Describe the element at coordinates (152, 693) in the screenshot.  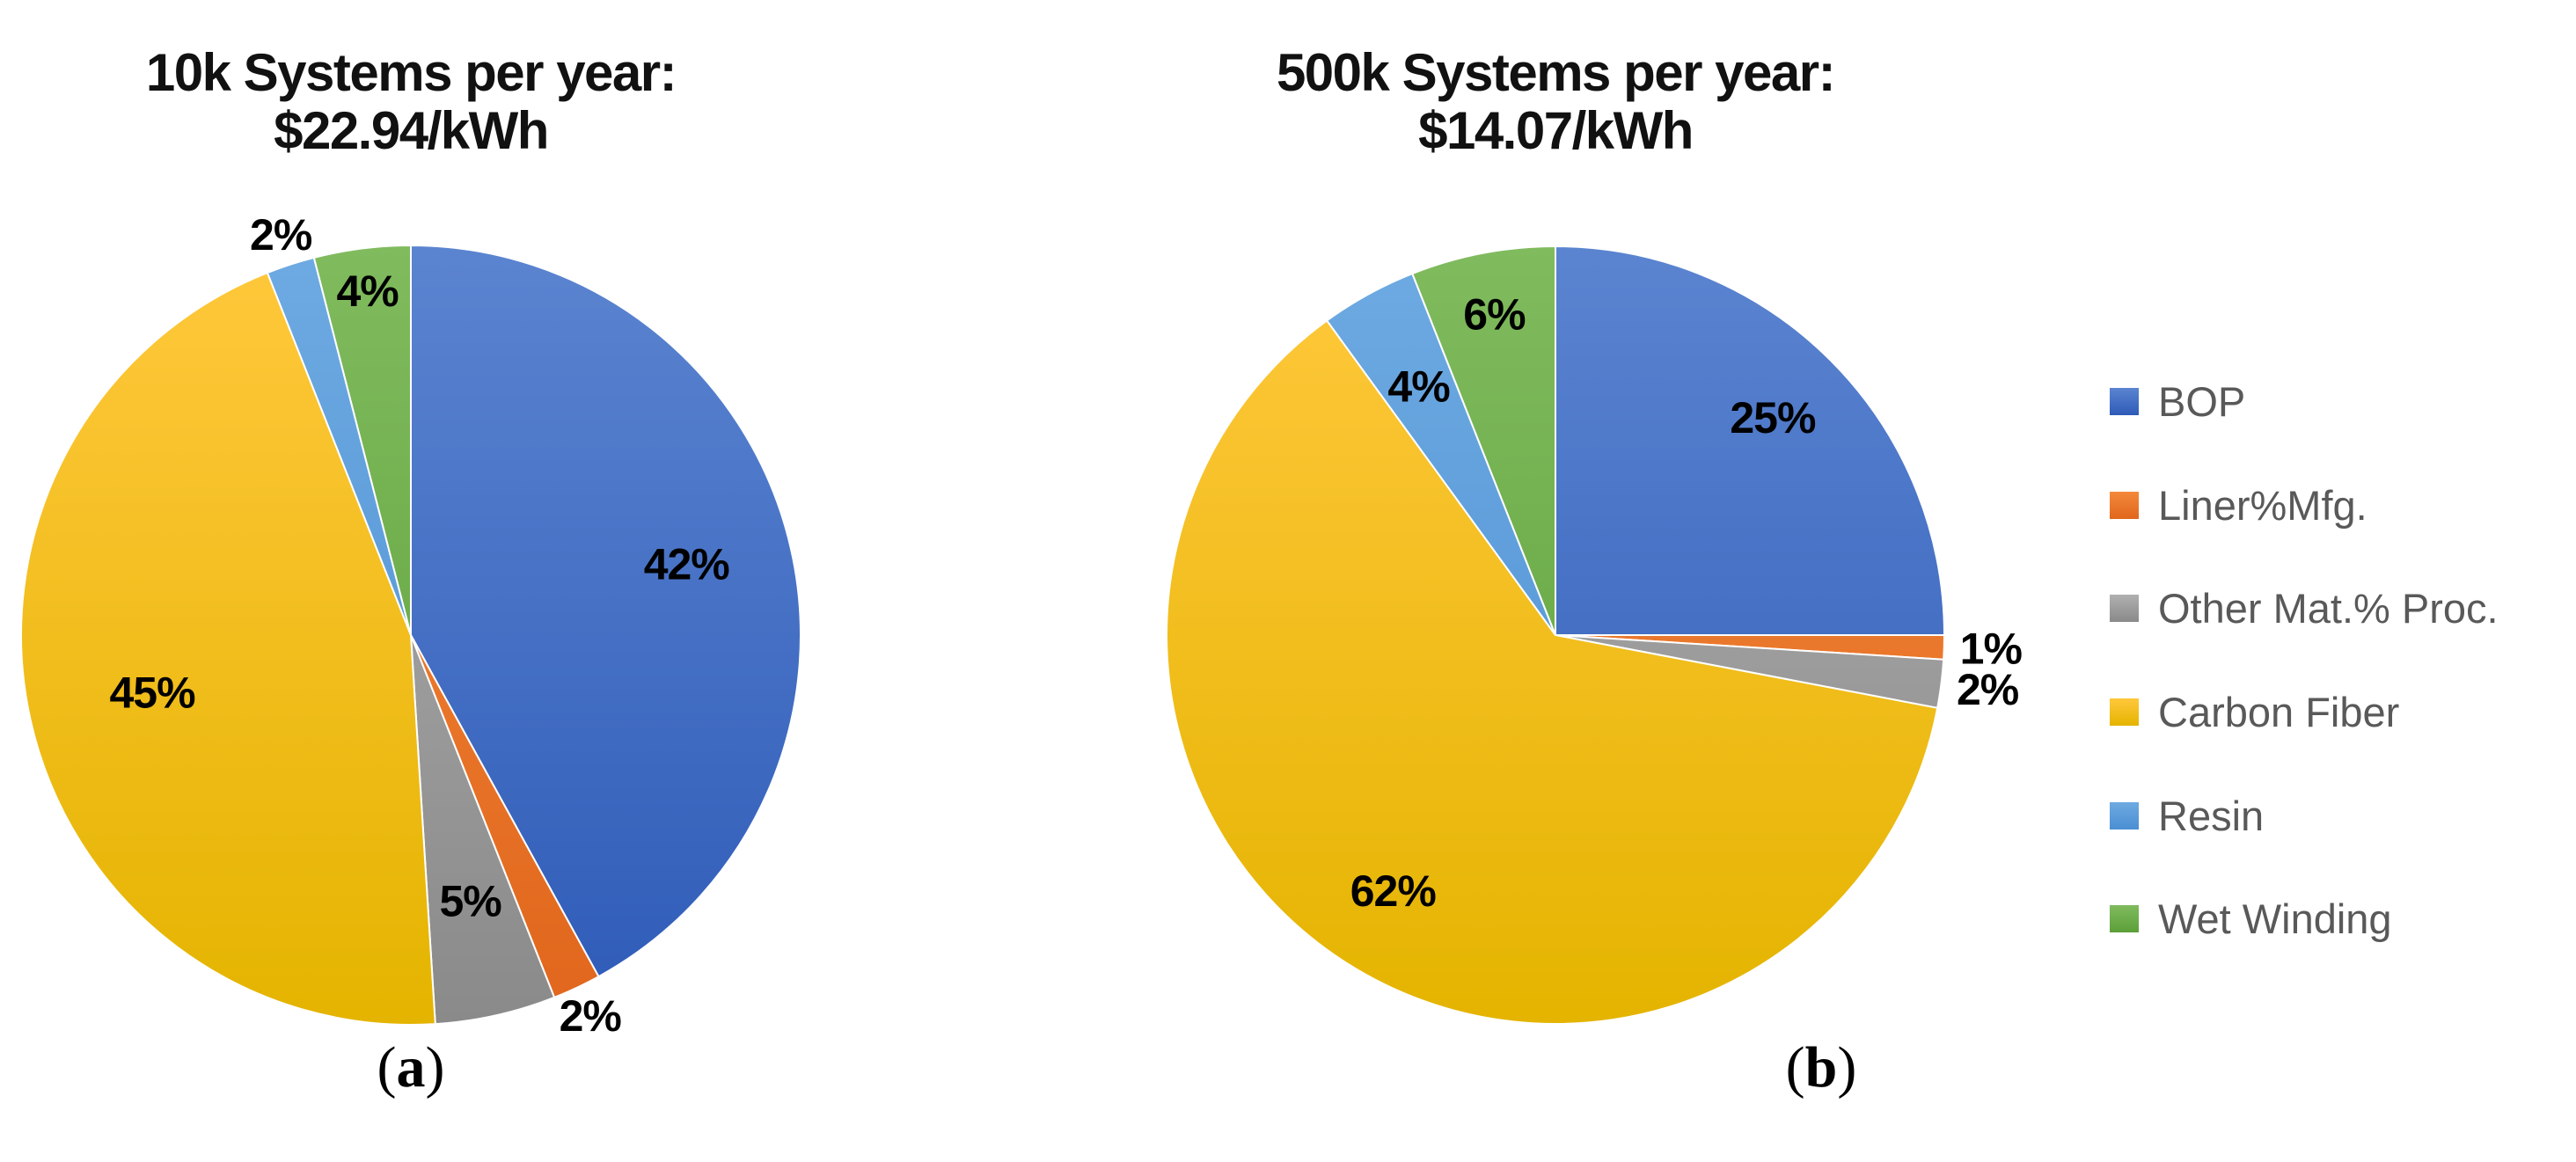
I see `pie-a-label-carbon-fiber: 45%` at that location.